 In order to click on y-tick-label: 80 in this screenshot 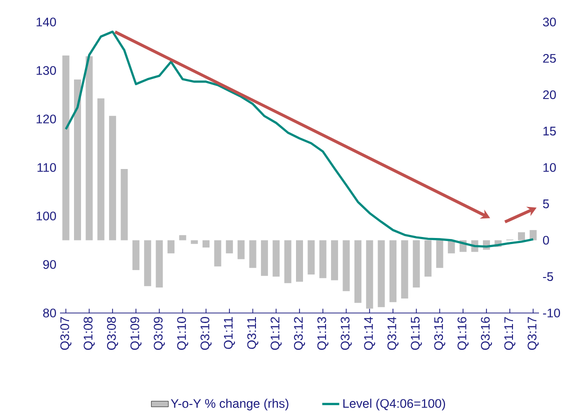, I will do `click(49, 313)`.